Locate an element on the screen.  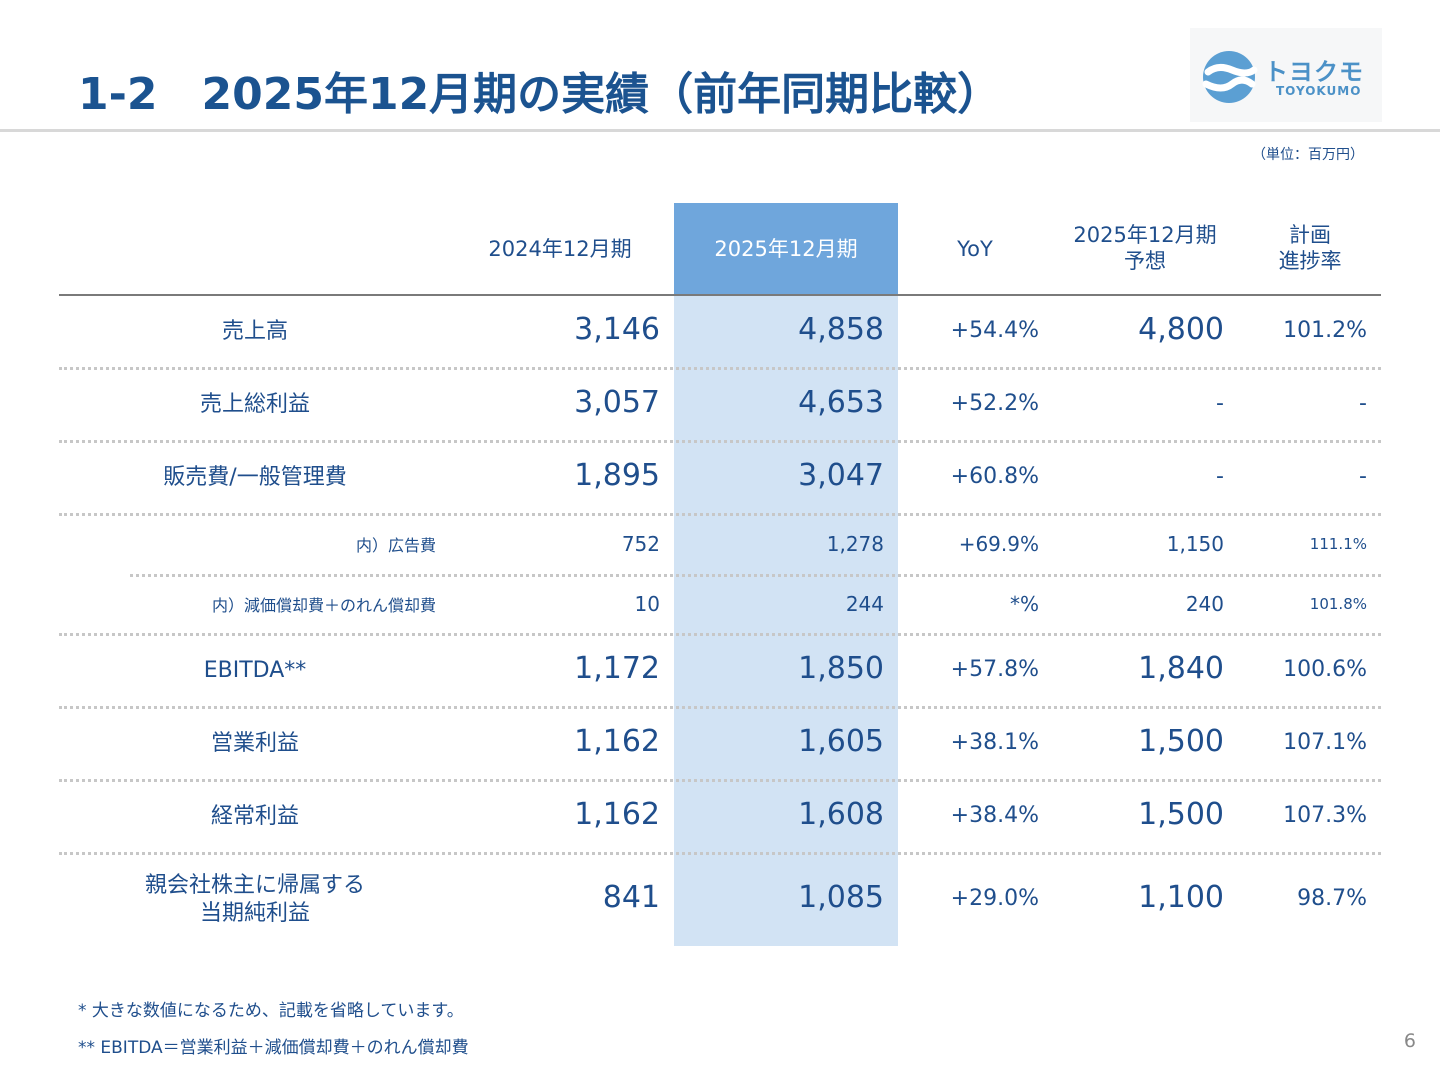
cell-yoy: +69.9% is located at coordinates (998, 544).